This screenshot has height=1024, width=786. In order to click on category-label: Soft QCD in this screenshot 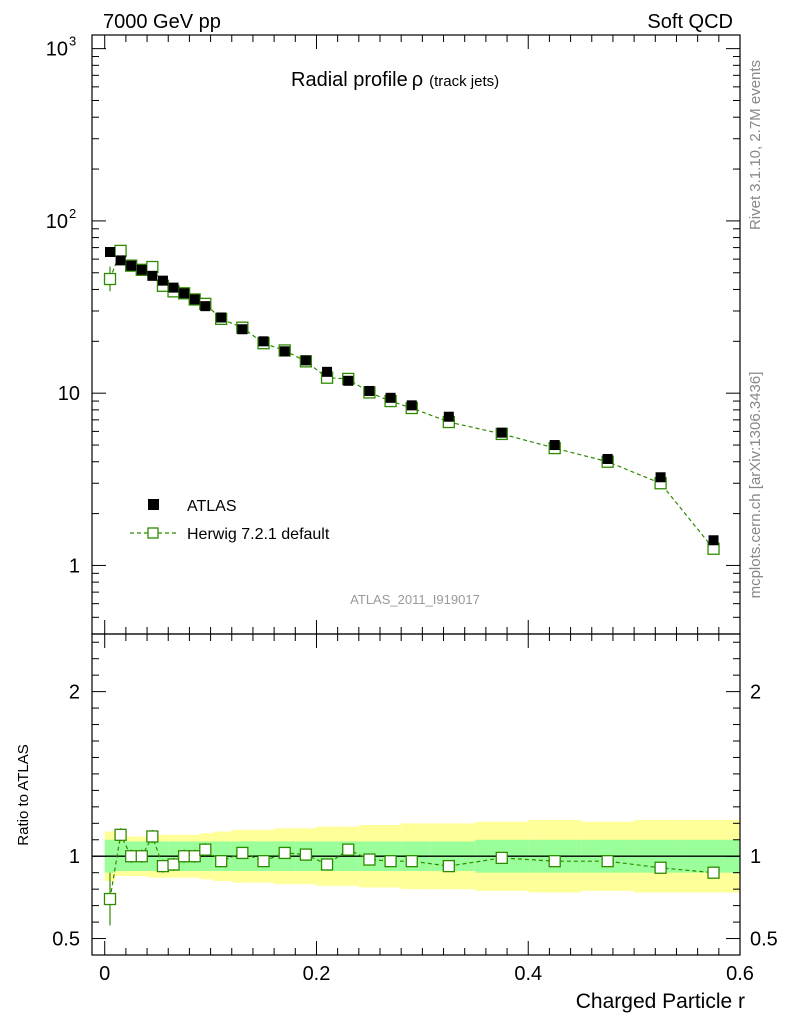, I will do `click(690, 22)`.